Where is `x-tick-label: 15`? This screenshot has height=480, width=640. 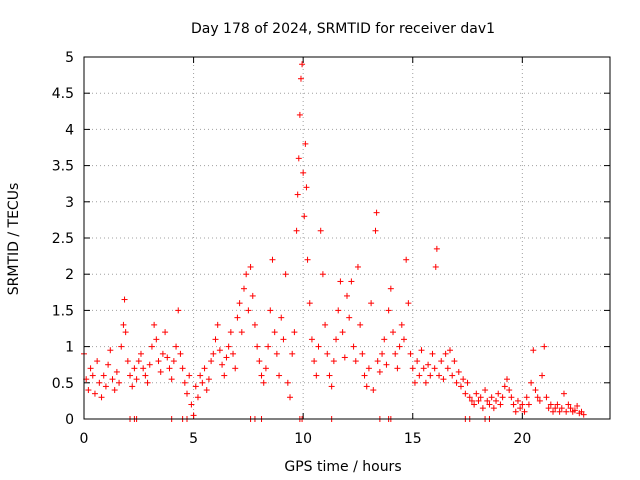
x-tick-label: 15 is located at coordinates (413, 439).